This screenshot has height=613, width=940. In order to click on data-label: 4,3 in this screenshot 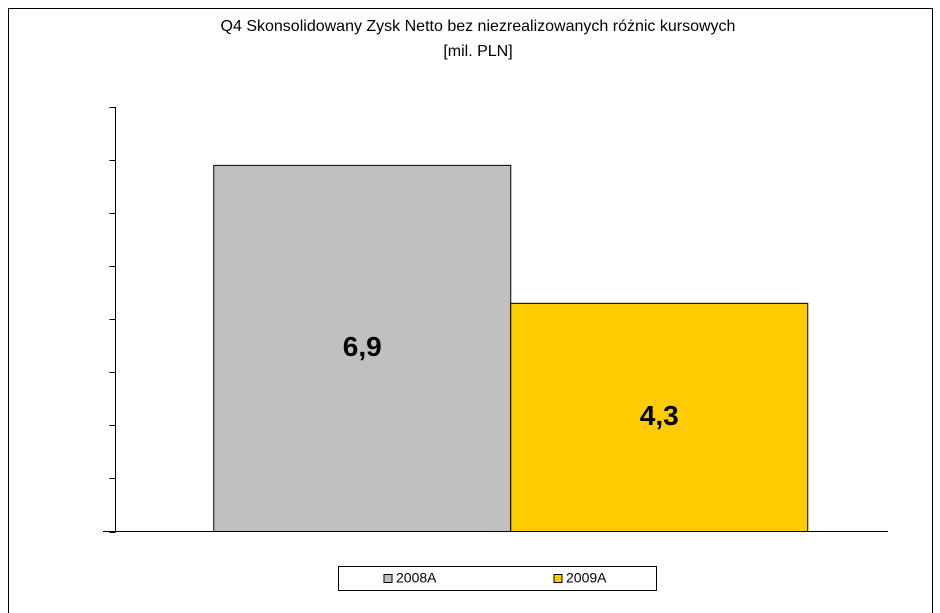, I will do `click(659, 415)`.